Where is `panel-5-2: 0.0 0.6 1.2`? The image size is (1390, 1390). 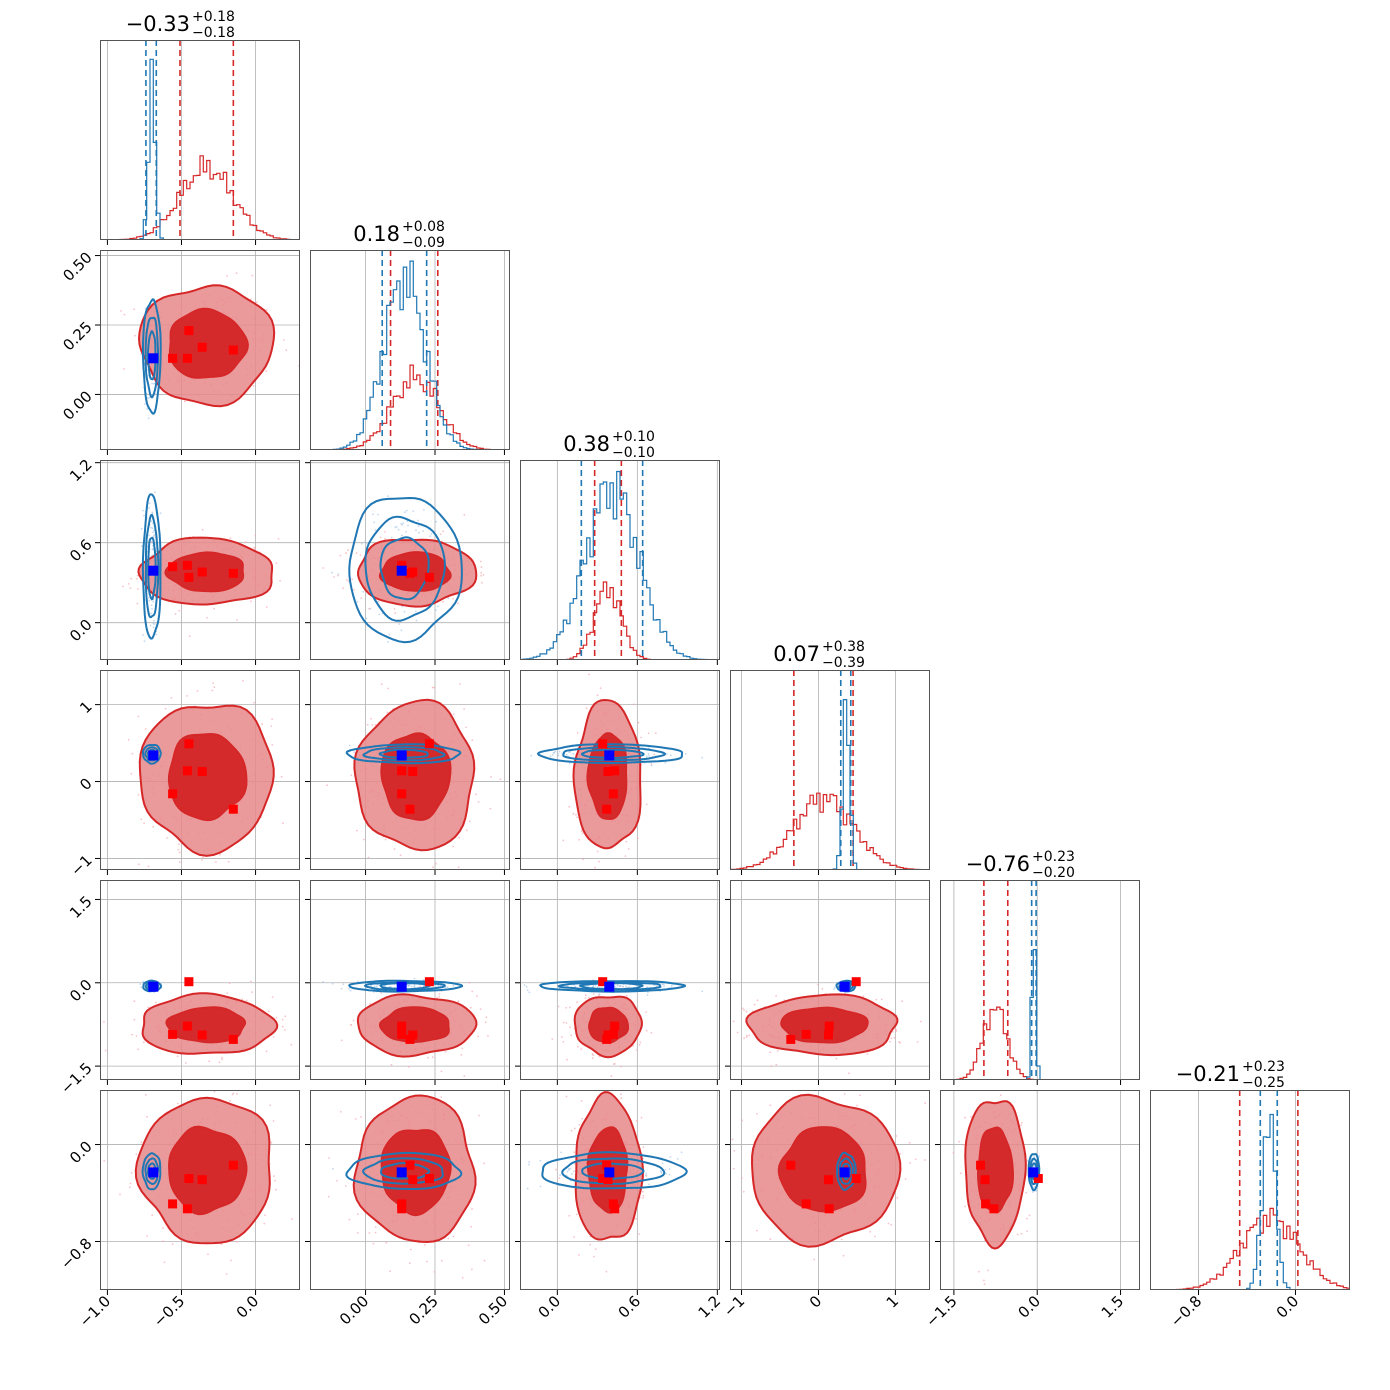 panel-5-2: 0.0 0.6 1.2 is located at coordinates (619, 1206).